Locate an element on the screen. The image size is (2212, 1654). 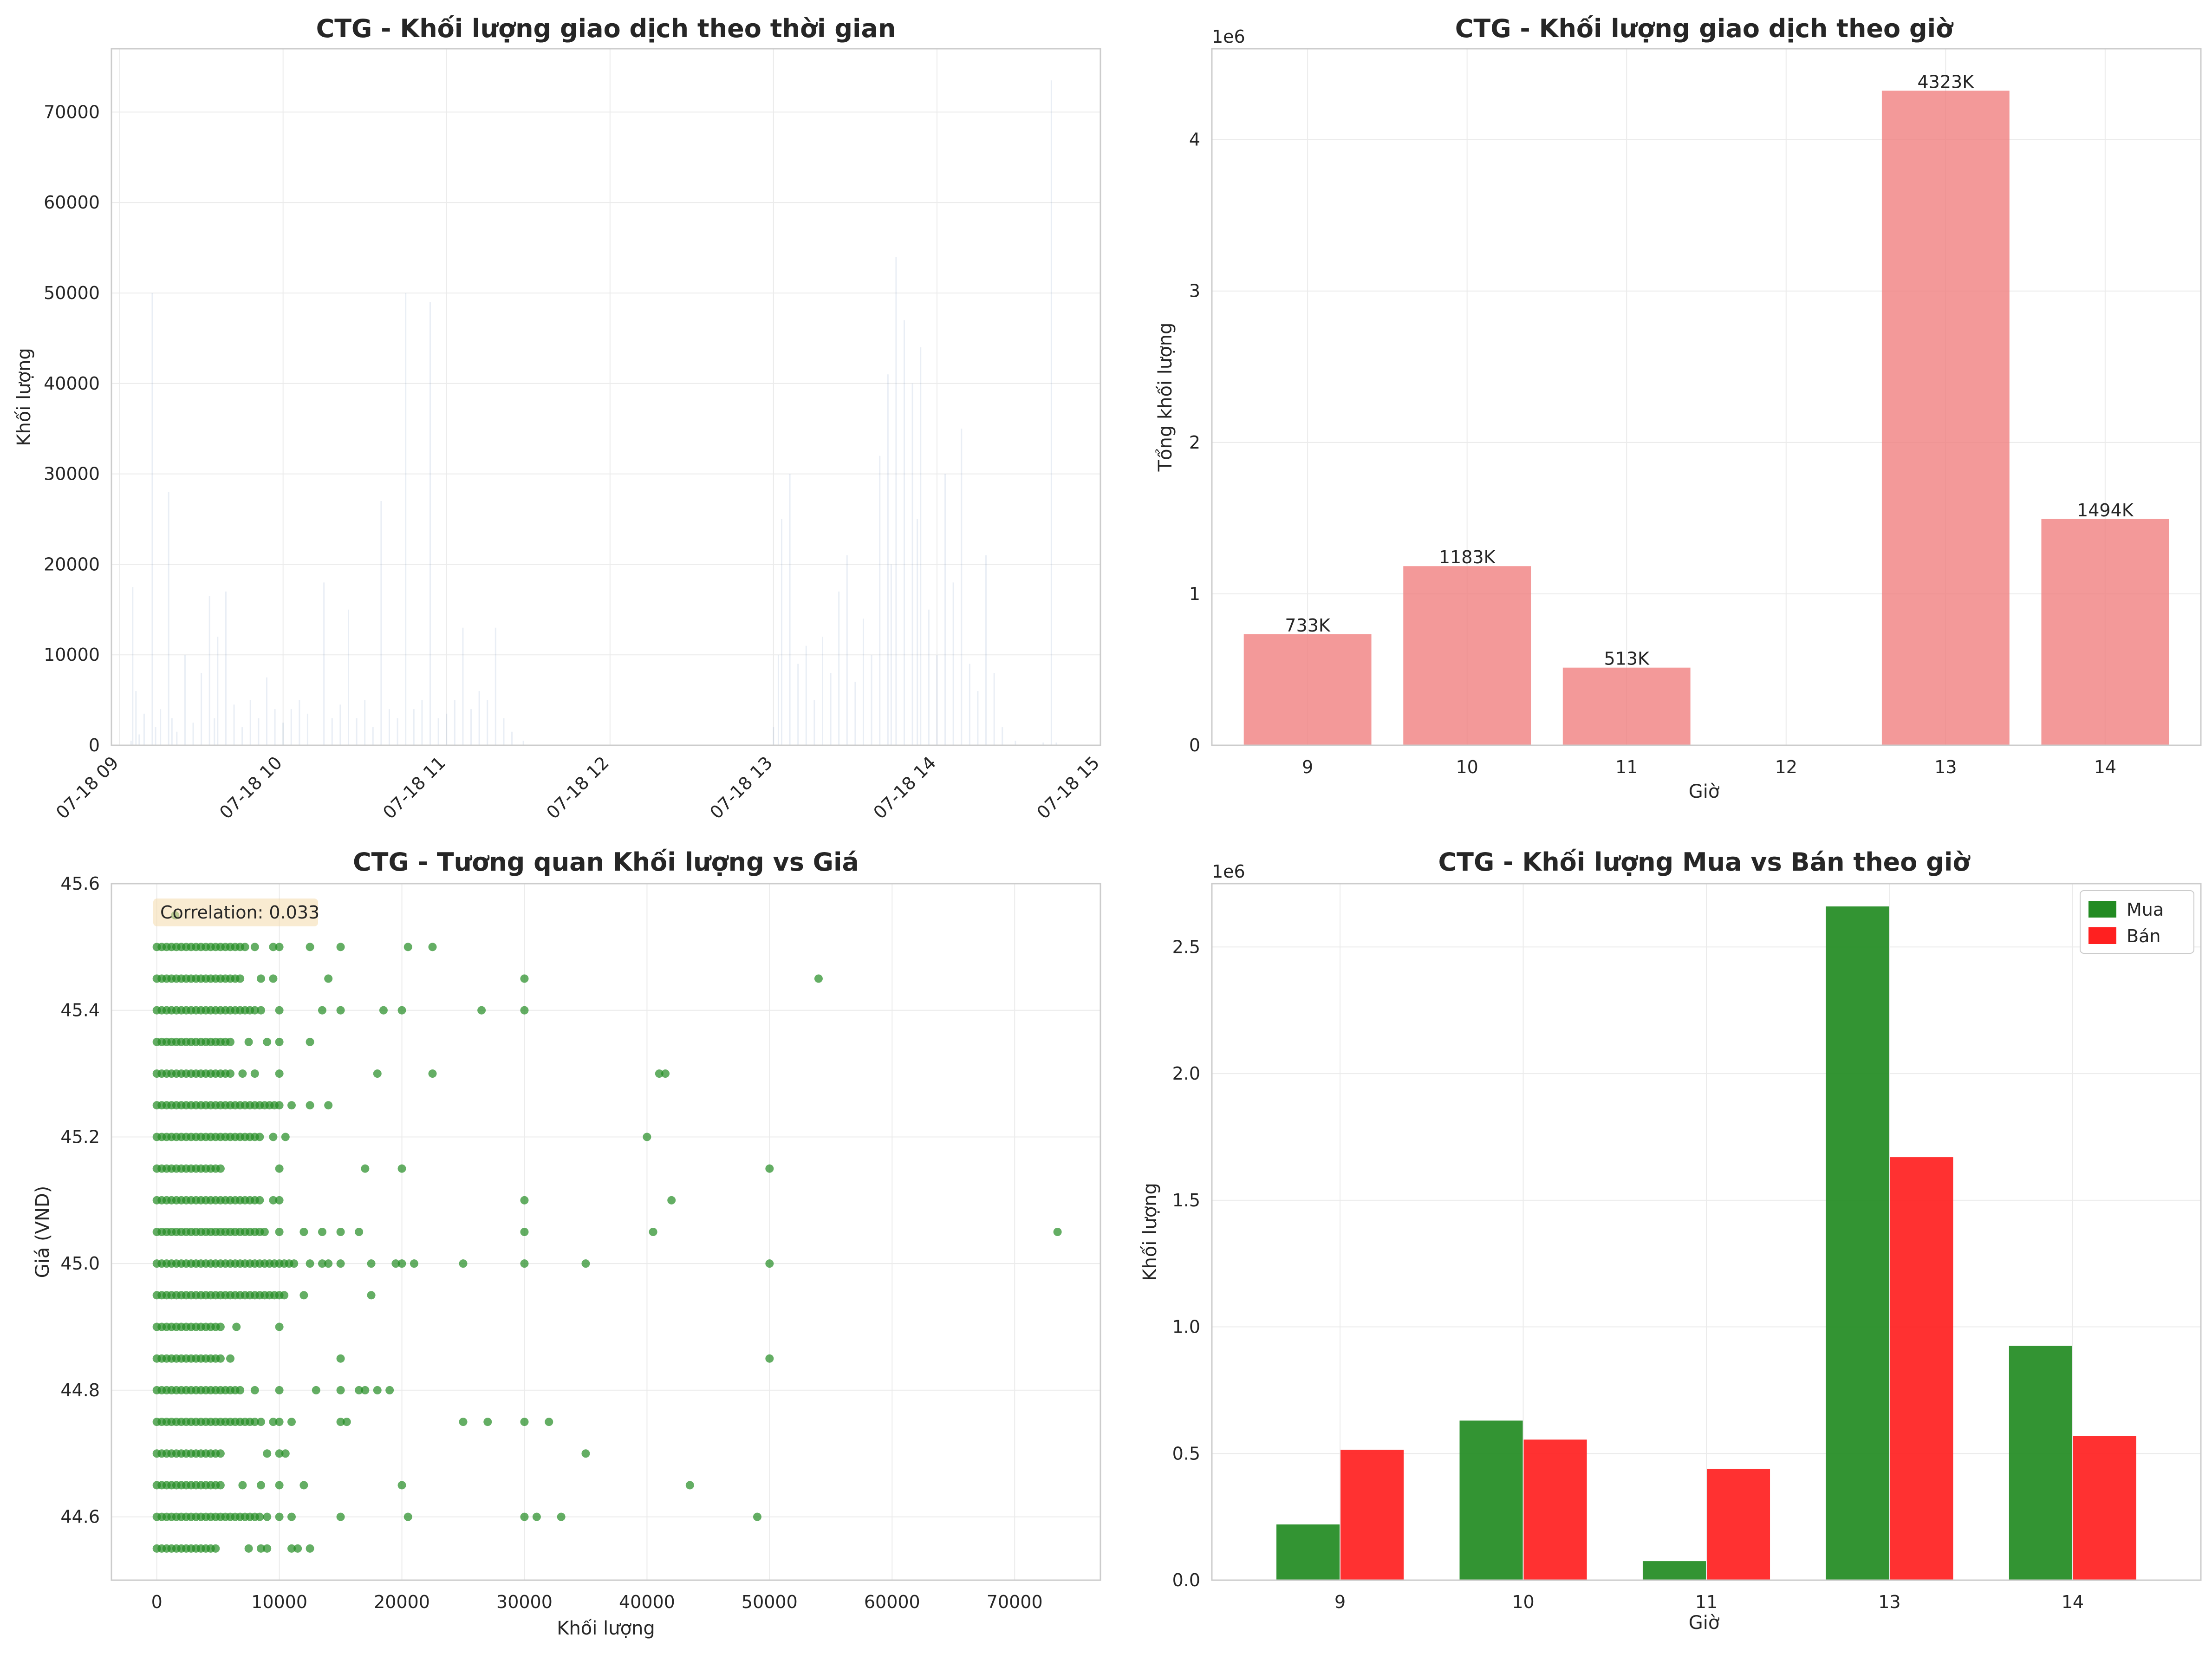
chart4-xtick-label: 11 is located at coordinates (1706, 1602).